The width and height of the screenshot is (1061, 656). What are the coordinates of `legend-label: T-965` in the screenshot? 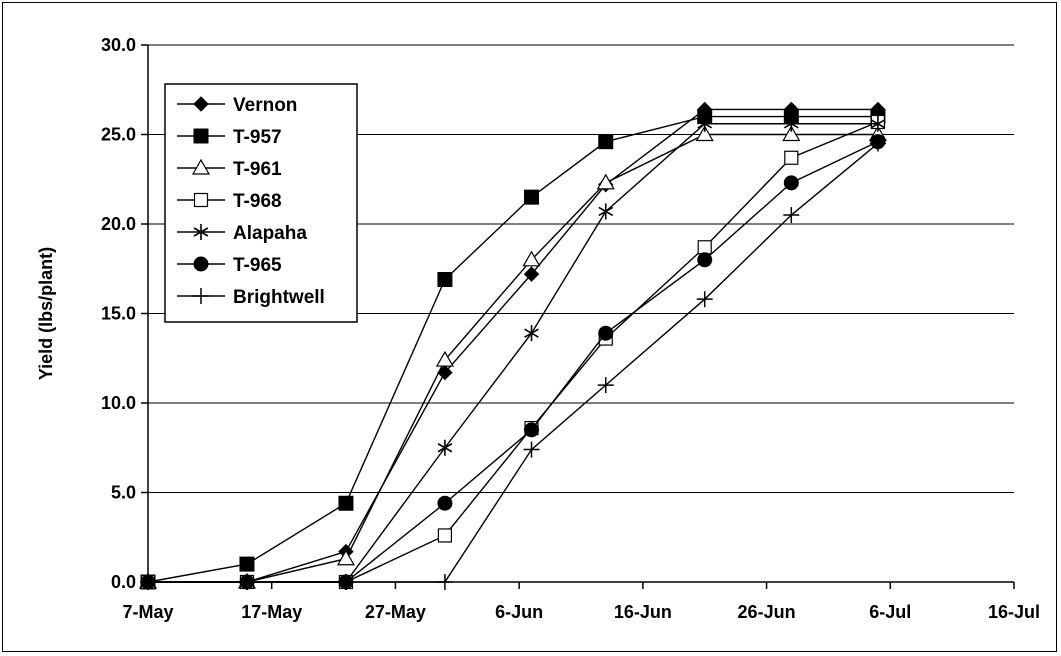 It's located at (257, 265).